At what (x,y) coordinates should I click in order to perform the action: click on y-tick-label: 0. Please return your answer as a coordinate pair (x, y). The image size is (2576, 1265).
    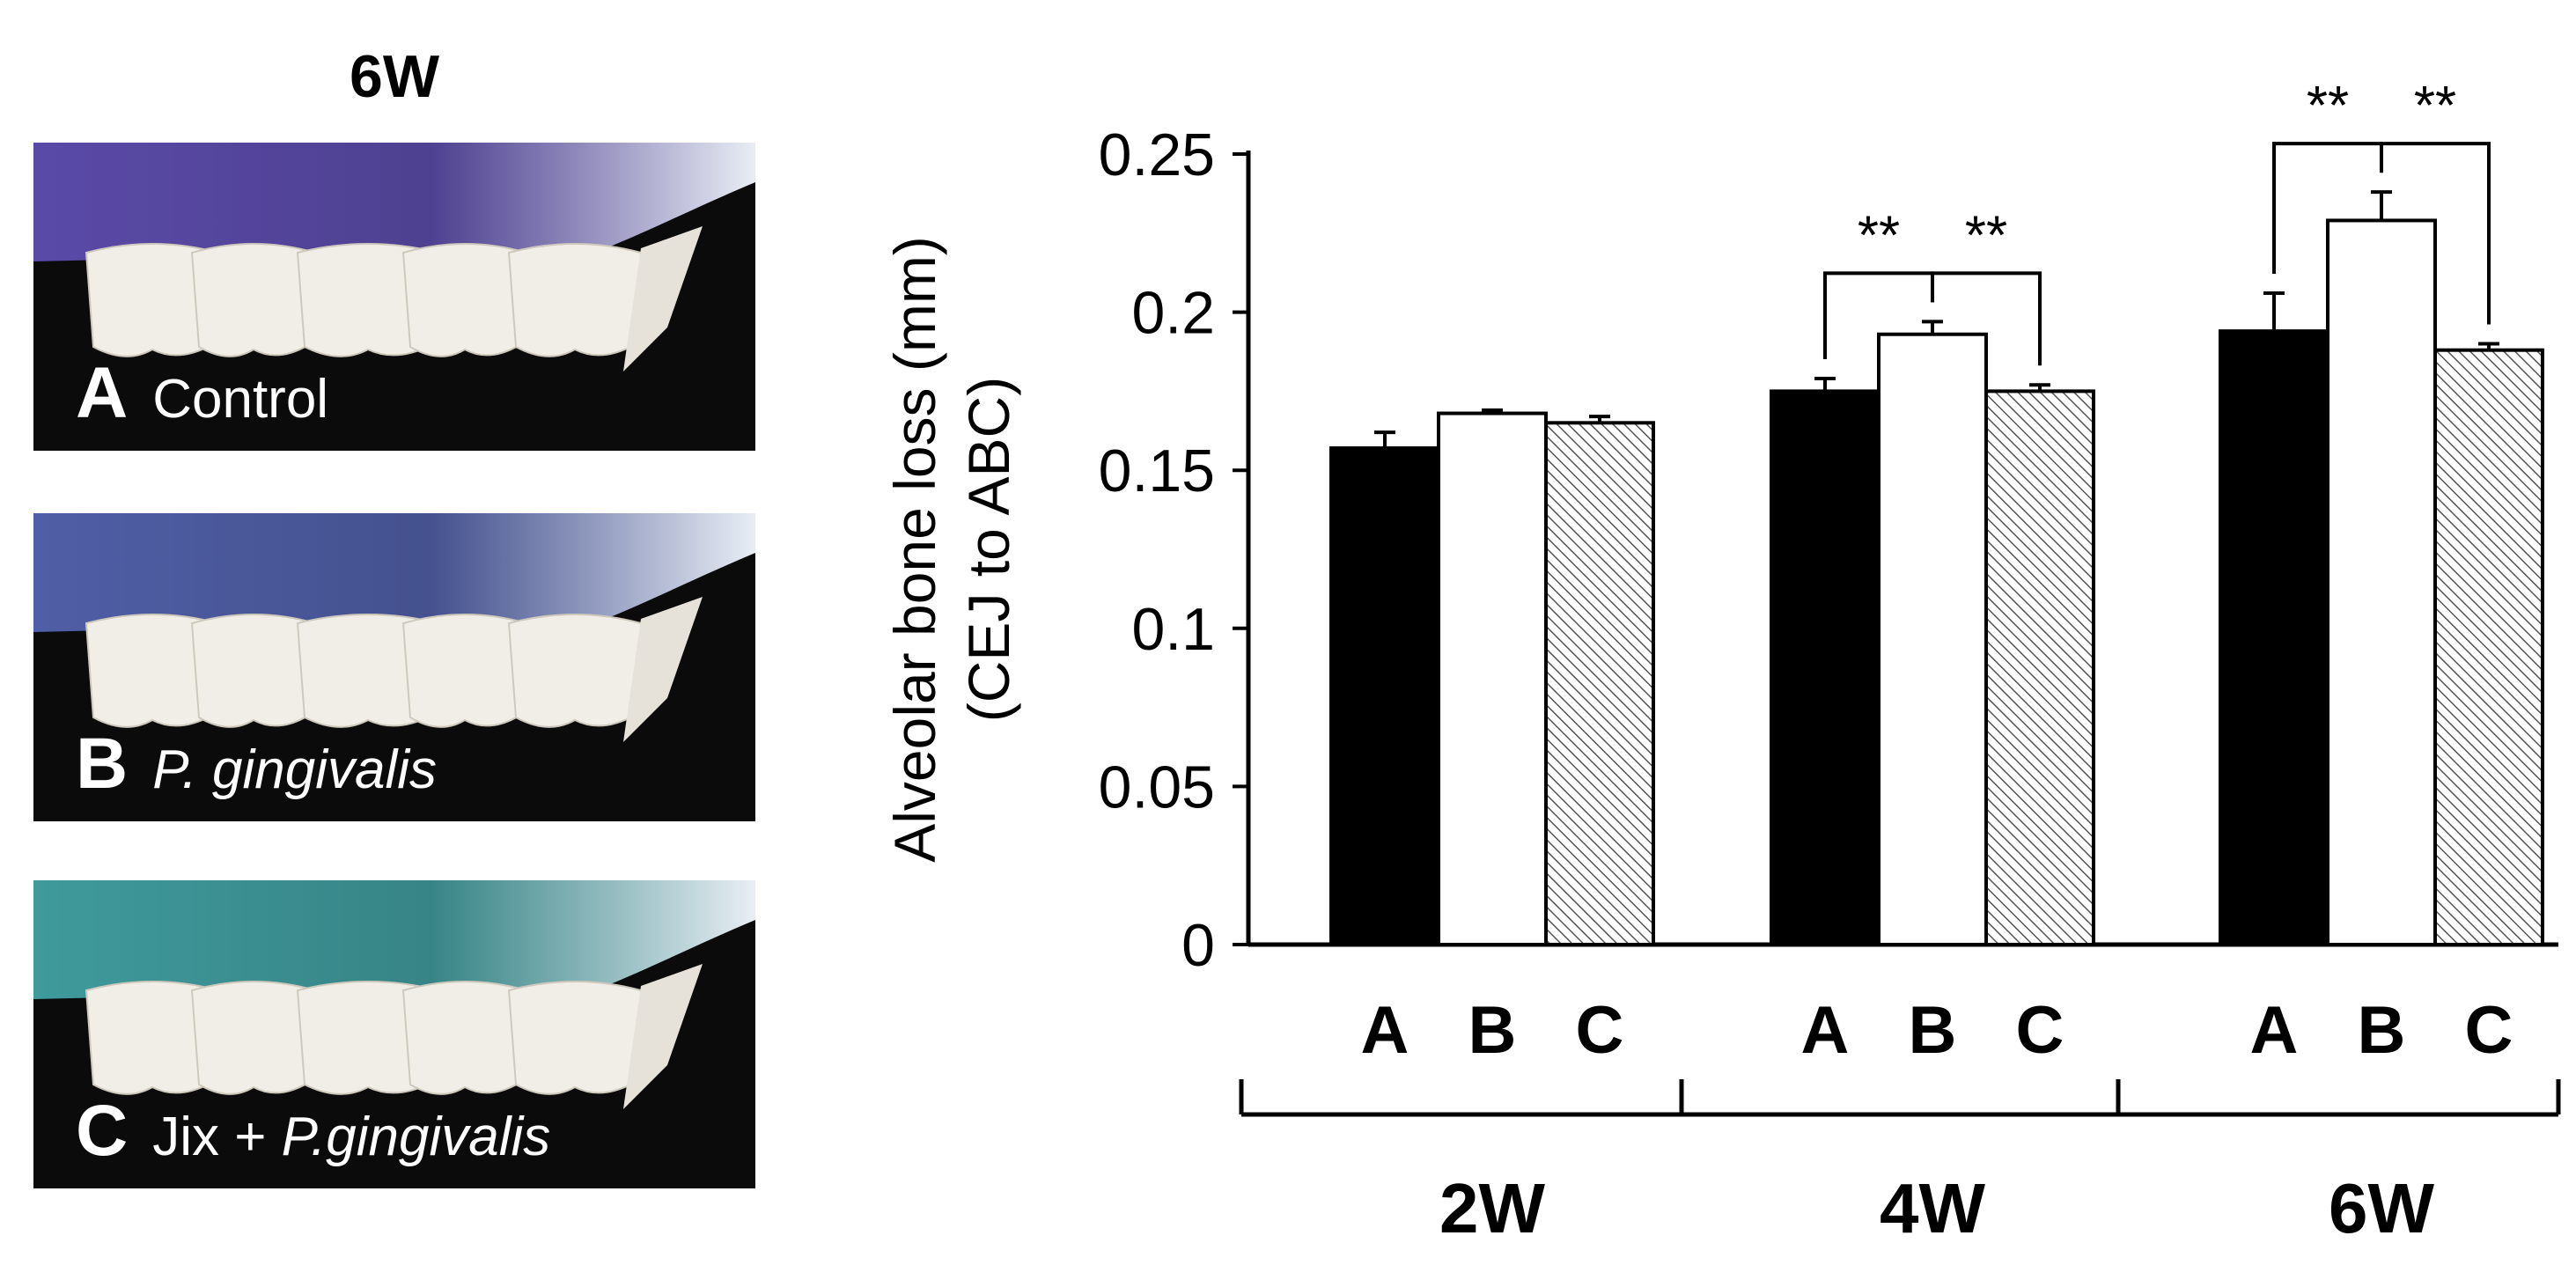
    Looking at the image, I should click on (1198, 946).